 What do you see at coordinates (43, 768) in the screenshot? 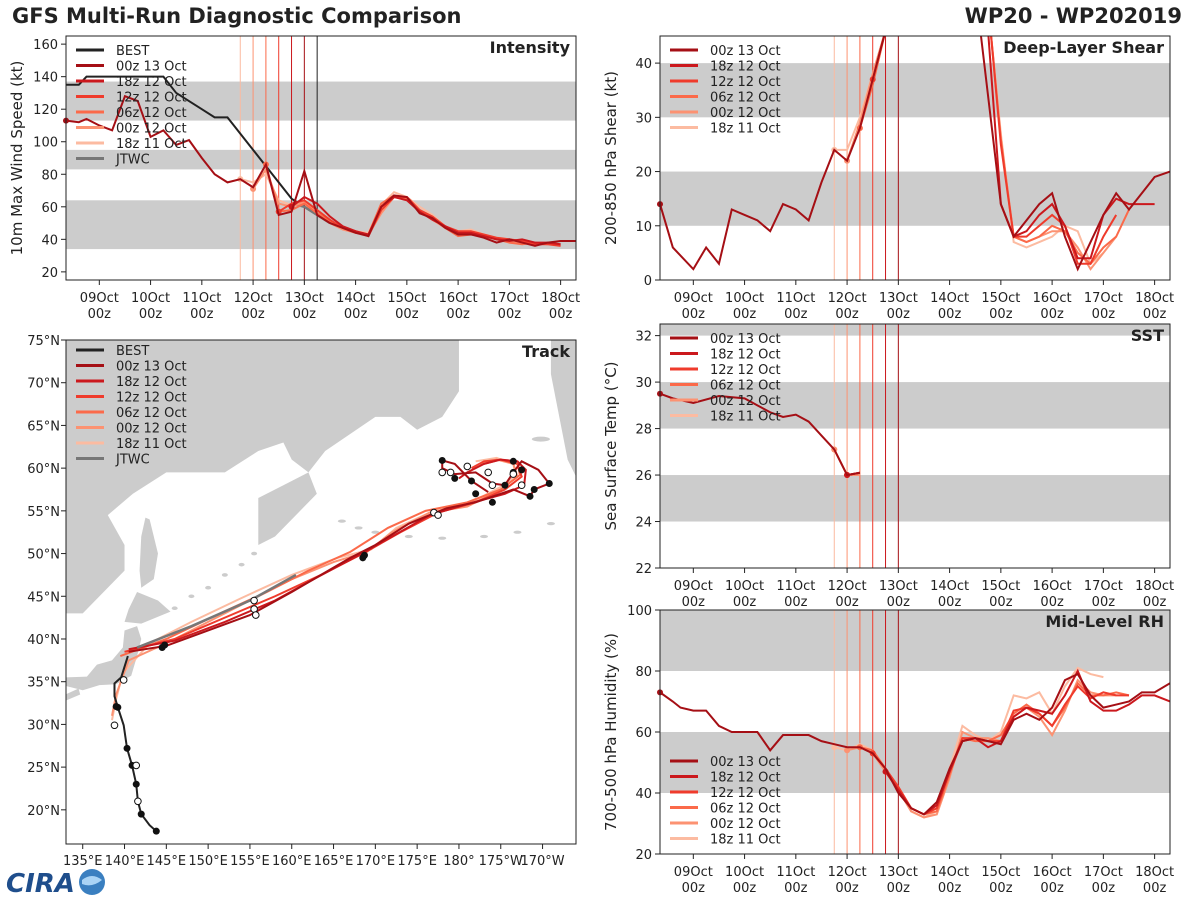
I see `lat-tick-label: 25°N` at bounding box center [43, 768].